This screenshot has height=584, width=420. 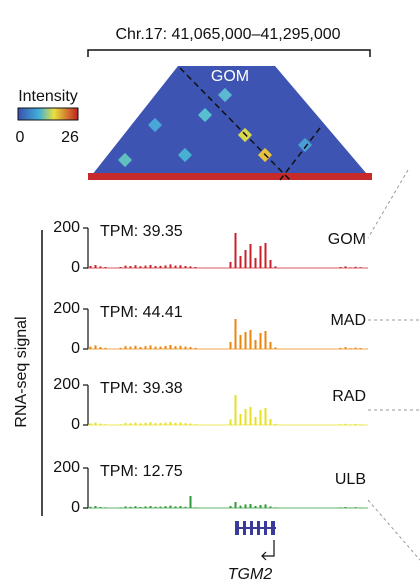 I want to click on y-axis-label: RNA-seq signal, so click(x=21, y=371).